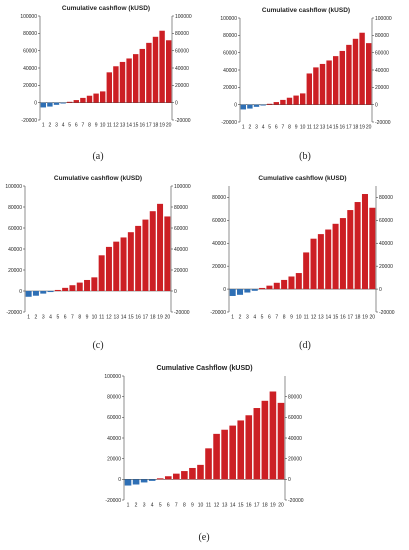  What do you see at coordinates (269, 128) in the screenshot?
I see `x-tick-label: 5` at bounding box center [269, 128].